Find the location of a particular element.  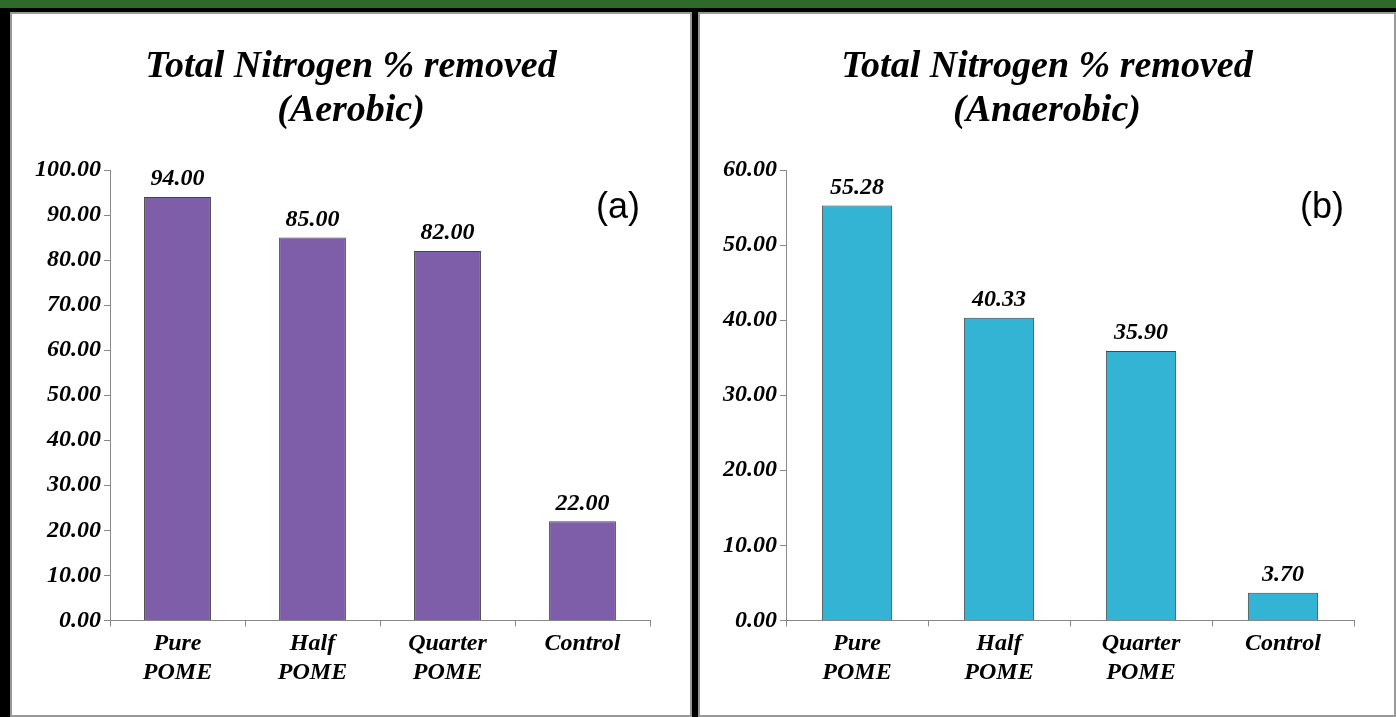

data-label: 85.00 is located at coordinates (312, 217).